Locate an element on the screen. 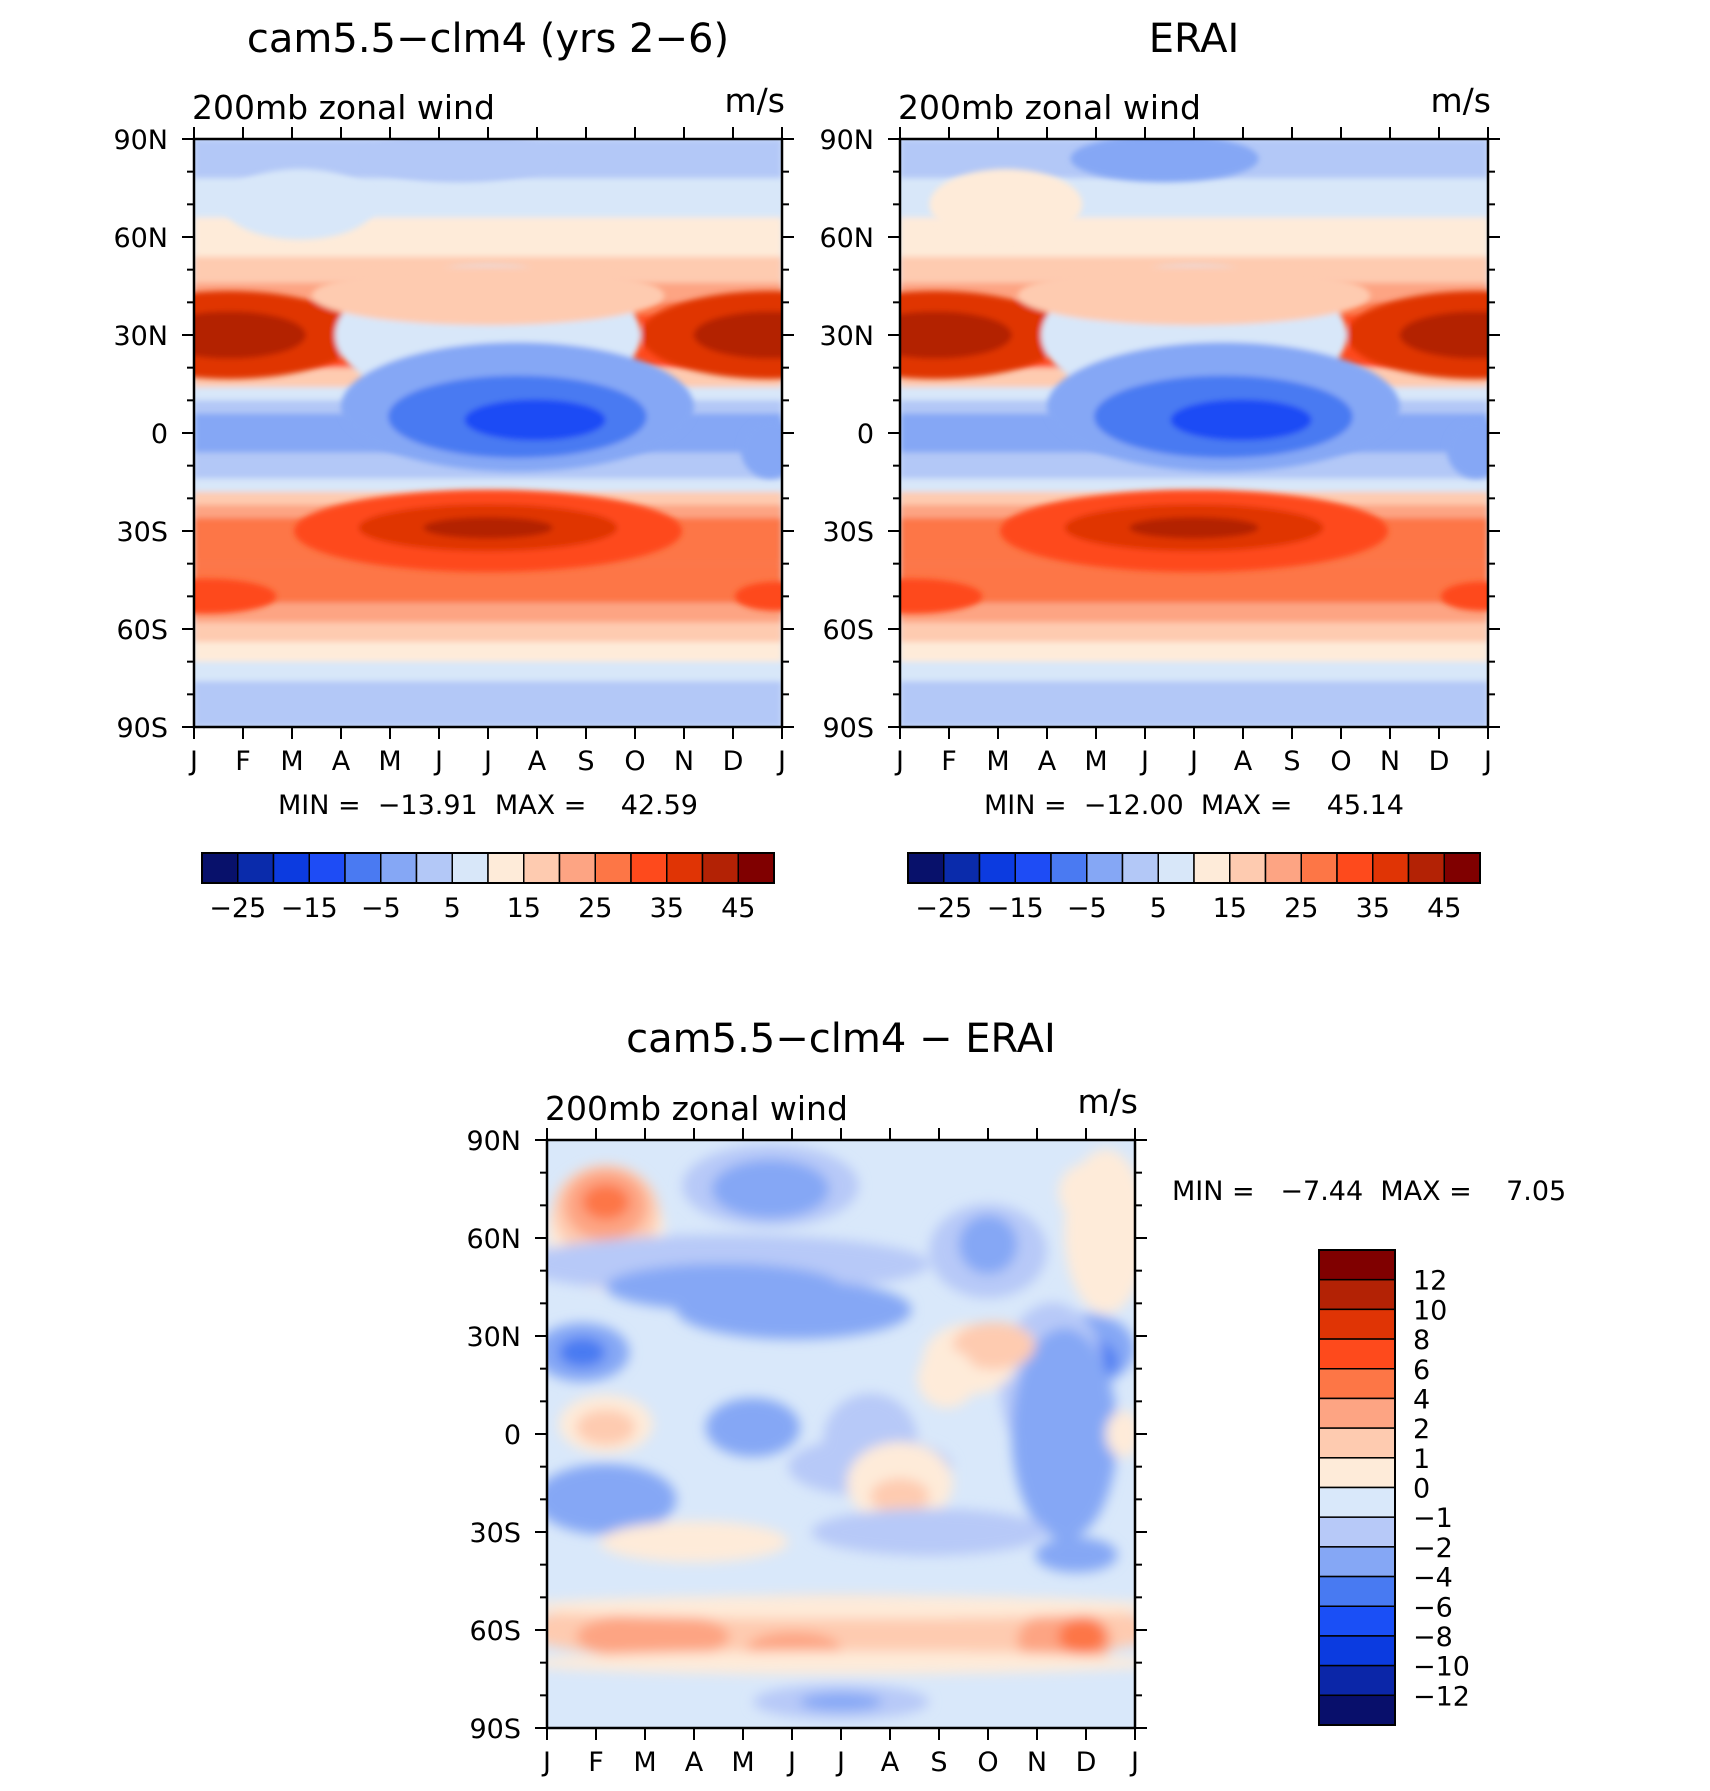 The width and height of the screenshot is (1710, 1791). colorbar-label: −5 is located at coordinates (1087, 908).